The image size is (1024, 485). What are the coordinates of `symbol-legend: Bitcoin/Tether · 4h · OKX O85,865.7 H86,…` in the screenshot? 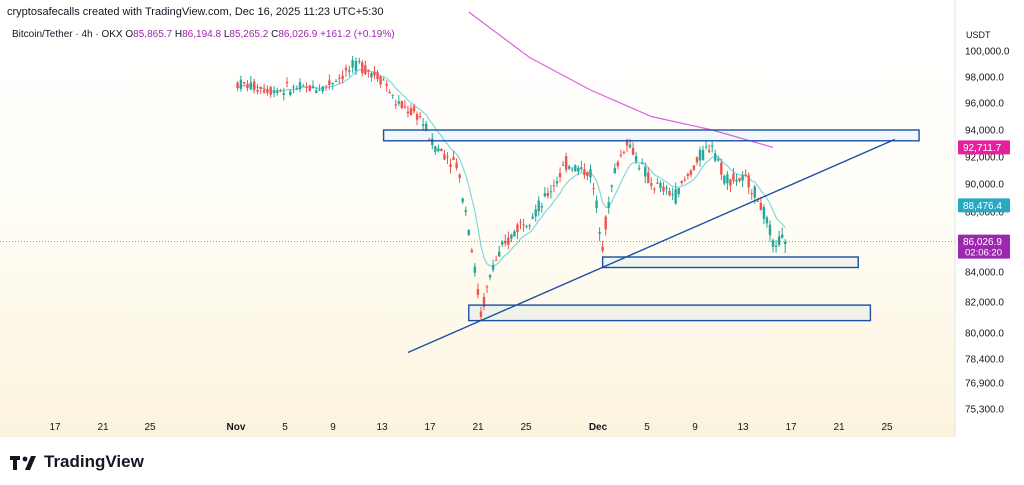 It's located at (203, 34).